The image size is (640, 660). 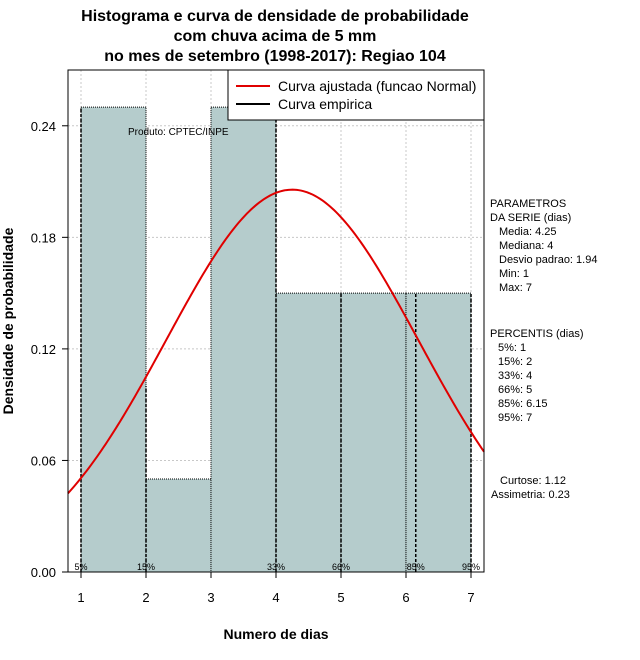 I want to click on percentile-label-95: 95%, so click(x=471, y=567).